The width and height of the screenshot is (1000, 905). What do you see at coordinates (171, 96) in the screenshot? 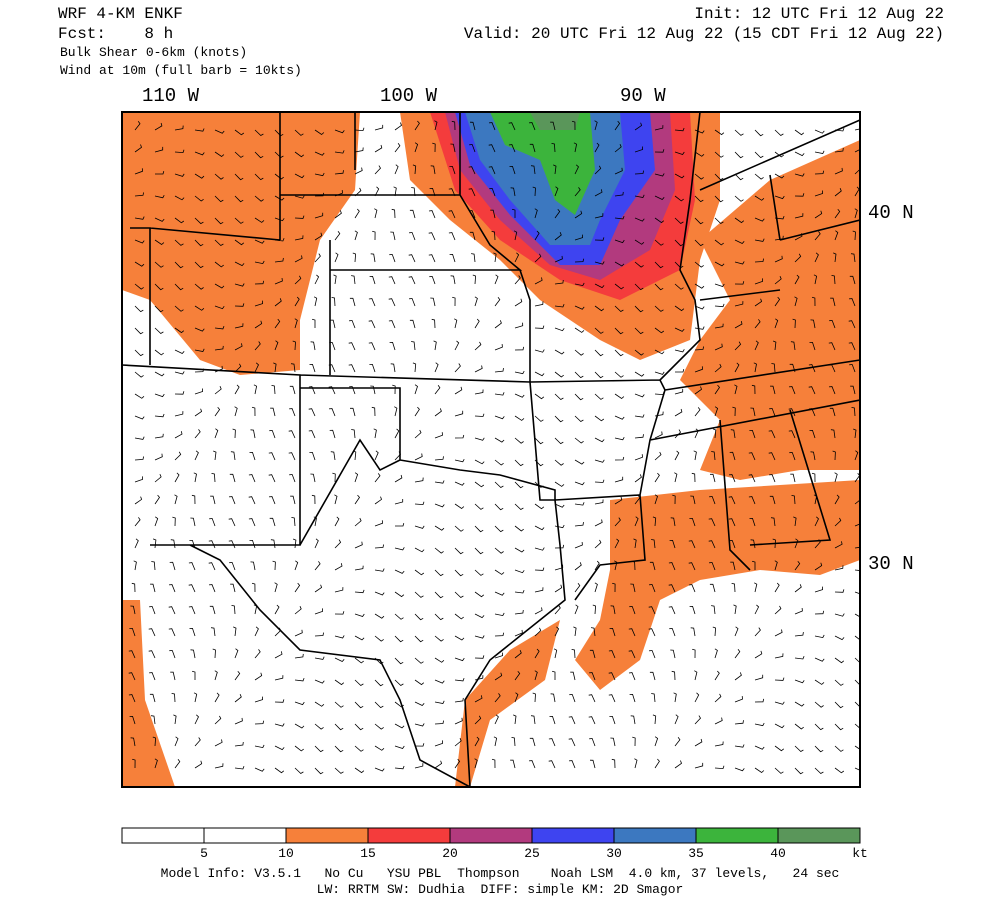
I see `lon-label: 110 W` at bounding box center [171, 96].